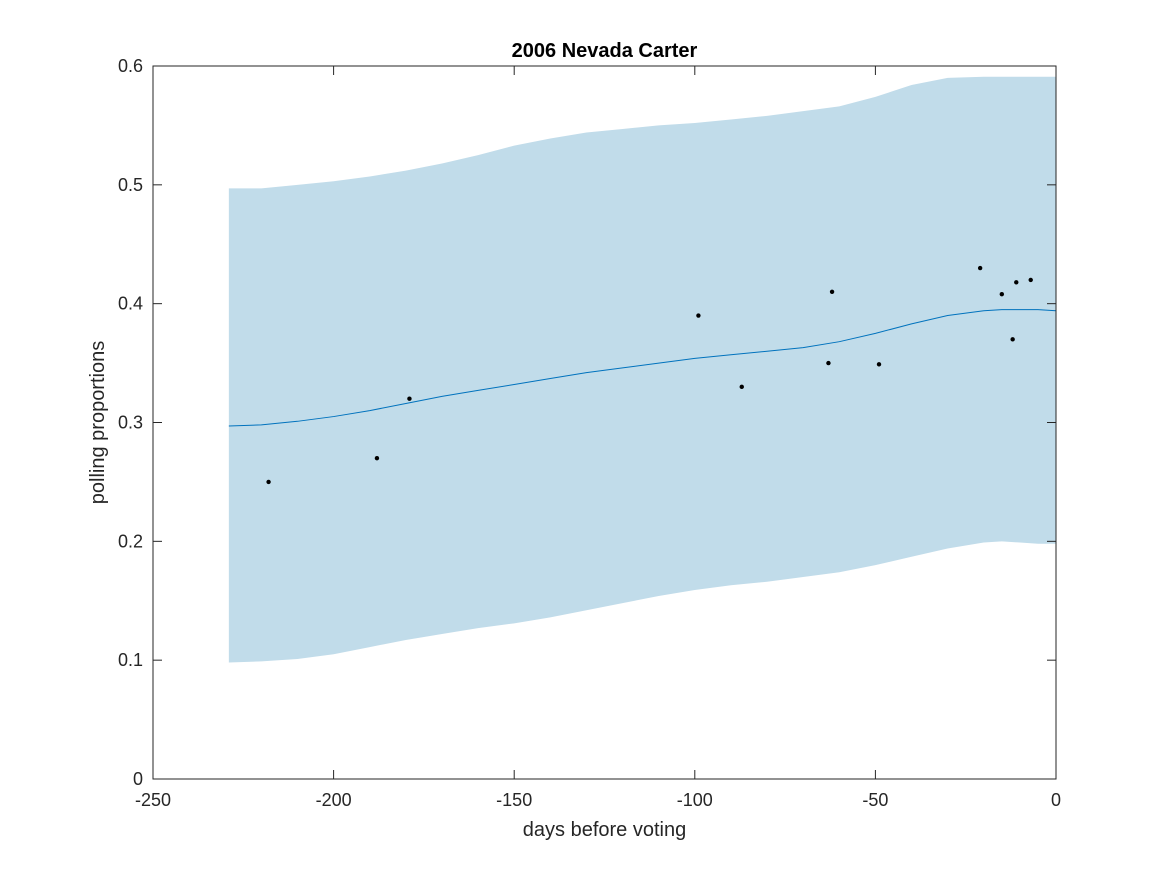  I want to click on chart-title: 2006 Nevada Carter, so click(605, 51).